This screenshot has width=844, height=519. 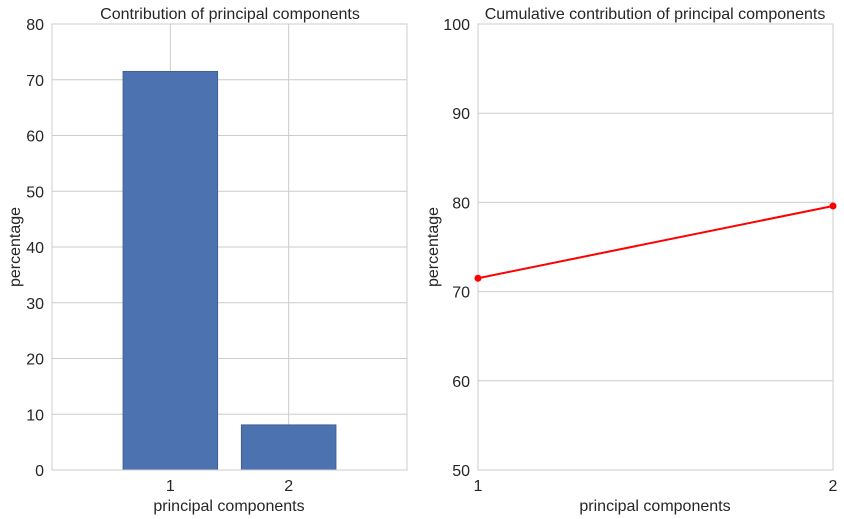 What do you see at coordinates (456, 25) in the screenshot?
I see `chart2-ytick-label: 100` at bounding box center [456, 25].